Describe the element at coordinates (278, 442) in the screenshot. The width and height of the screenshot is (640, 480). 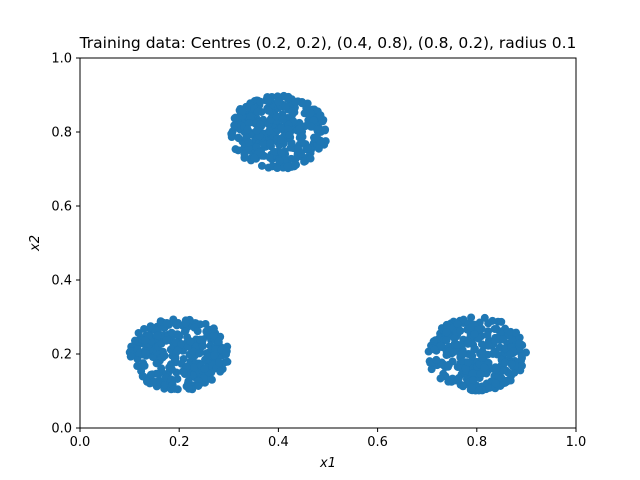
I see `x-tick-label: 0.4` at that location.